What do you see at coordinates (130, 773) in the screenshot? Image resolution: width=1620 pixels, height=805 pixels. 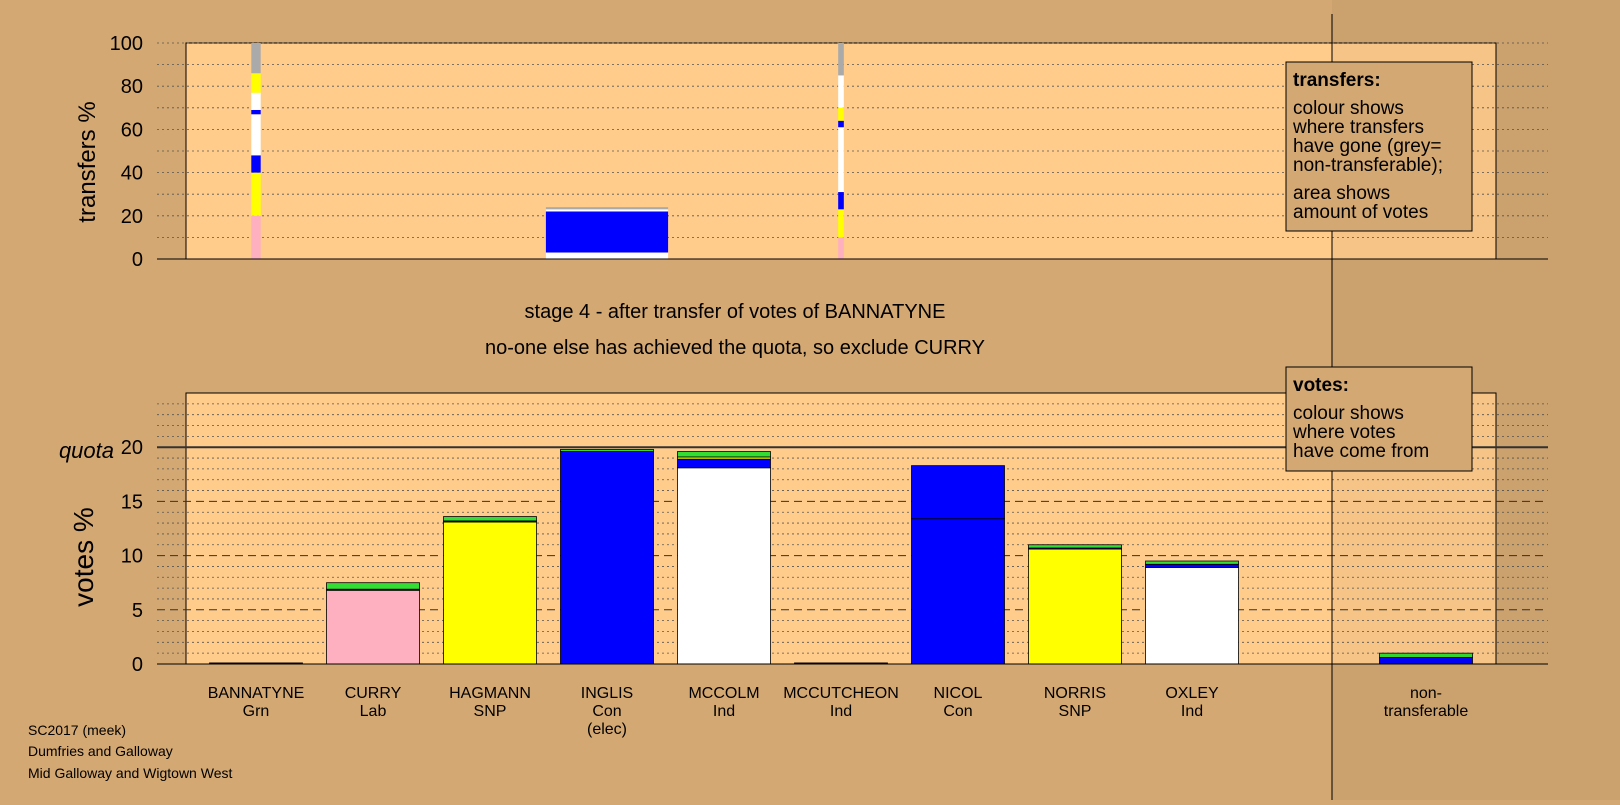 I see `footer-line: Mid Galloway and Wigtown West` at bounding box center [130, 773].